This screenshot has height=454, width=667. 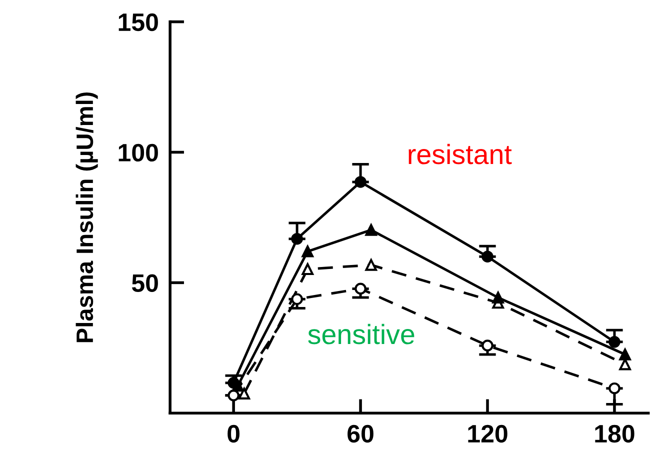 What do you see at coordinates (145, 283) in the screenshot?
I see `y-tick-label: 50` at bounding box center [145, 283].